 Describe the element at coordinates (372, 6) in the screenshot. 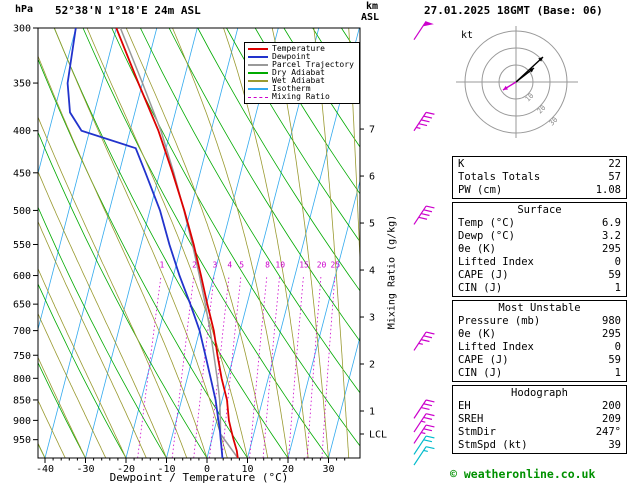

I see `altitude-unit-km-label: km` at that location.